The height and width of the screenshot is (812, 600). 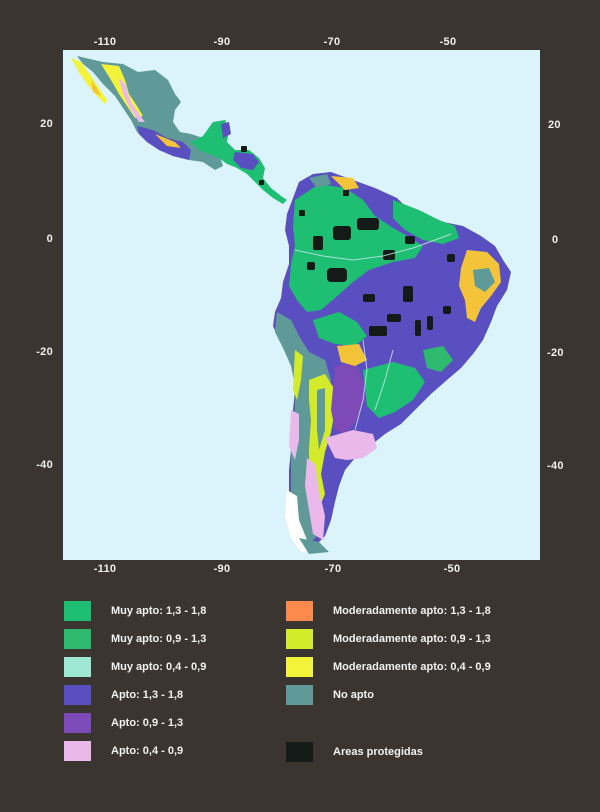 What do you see at coordinates (348, 398) in the screenshot?
I see `region-argentina-purple` at bounding box center [348, 398].